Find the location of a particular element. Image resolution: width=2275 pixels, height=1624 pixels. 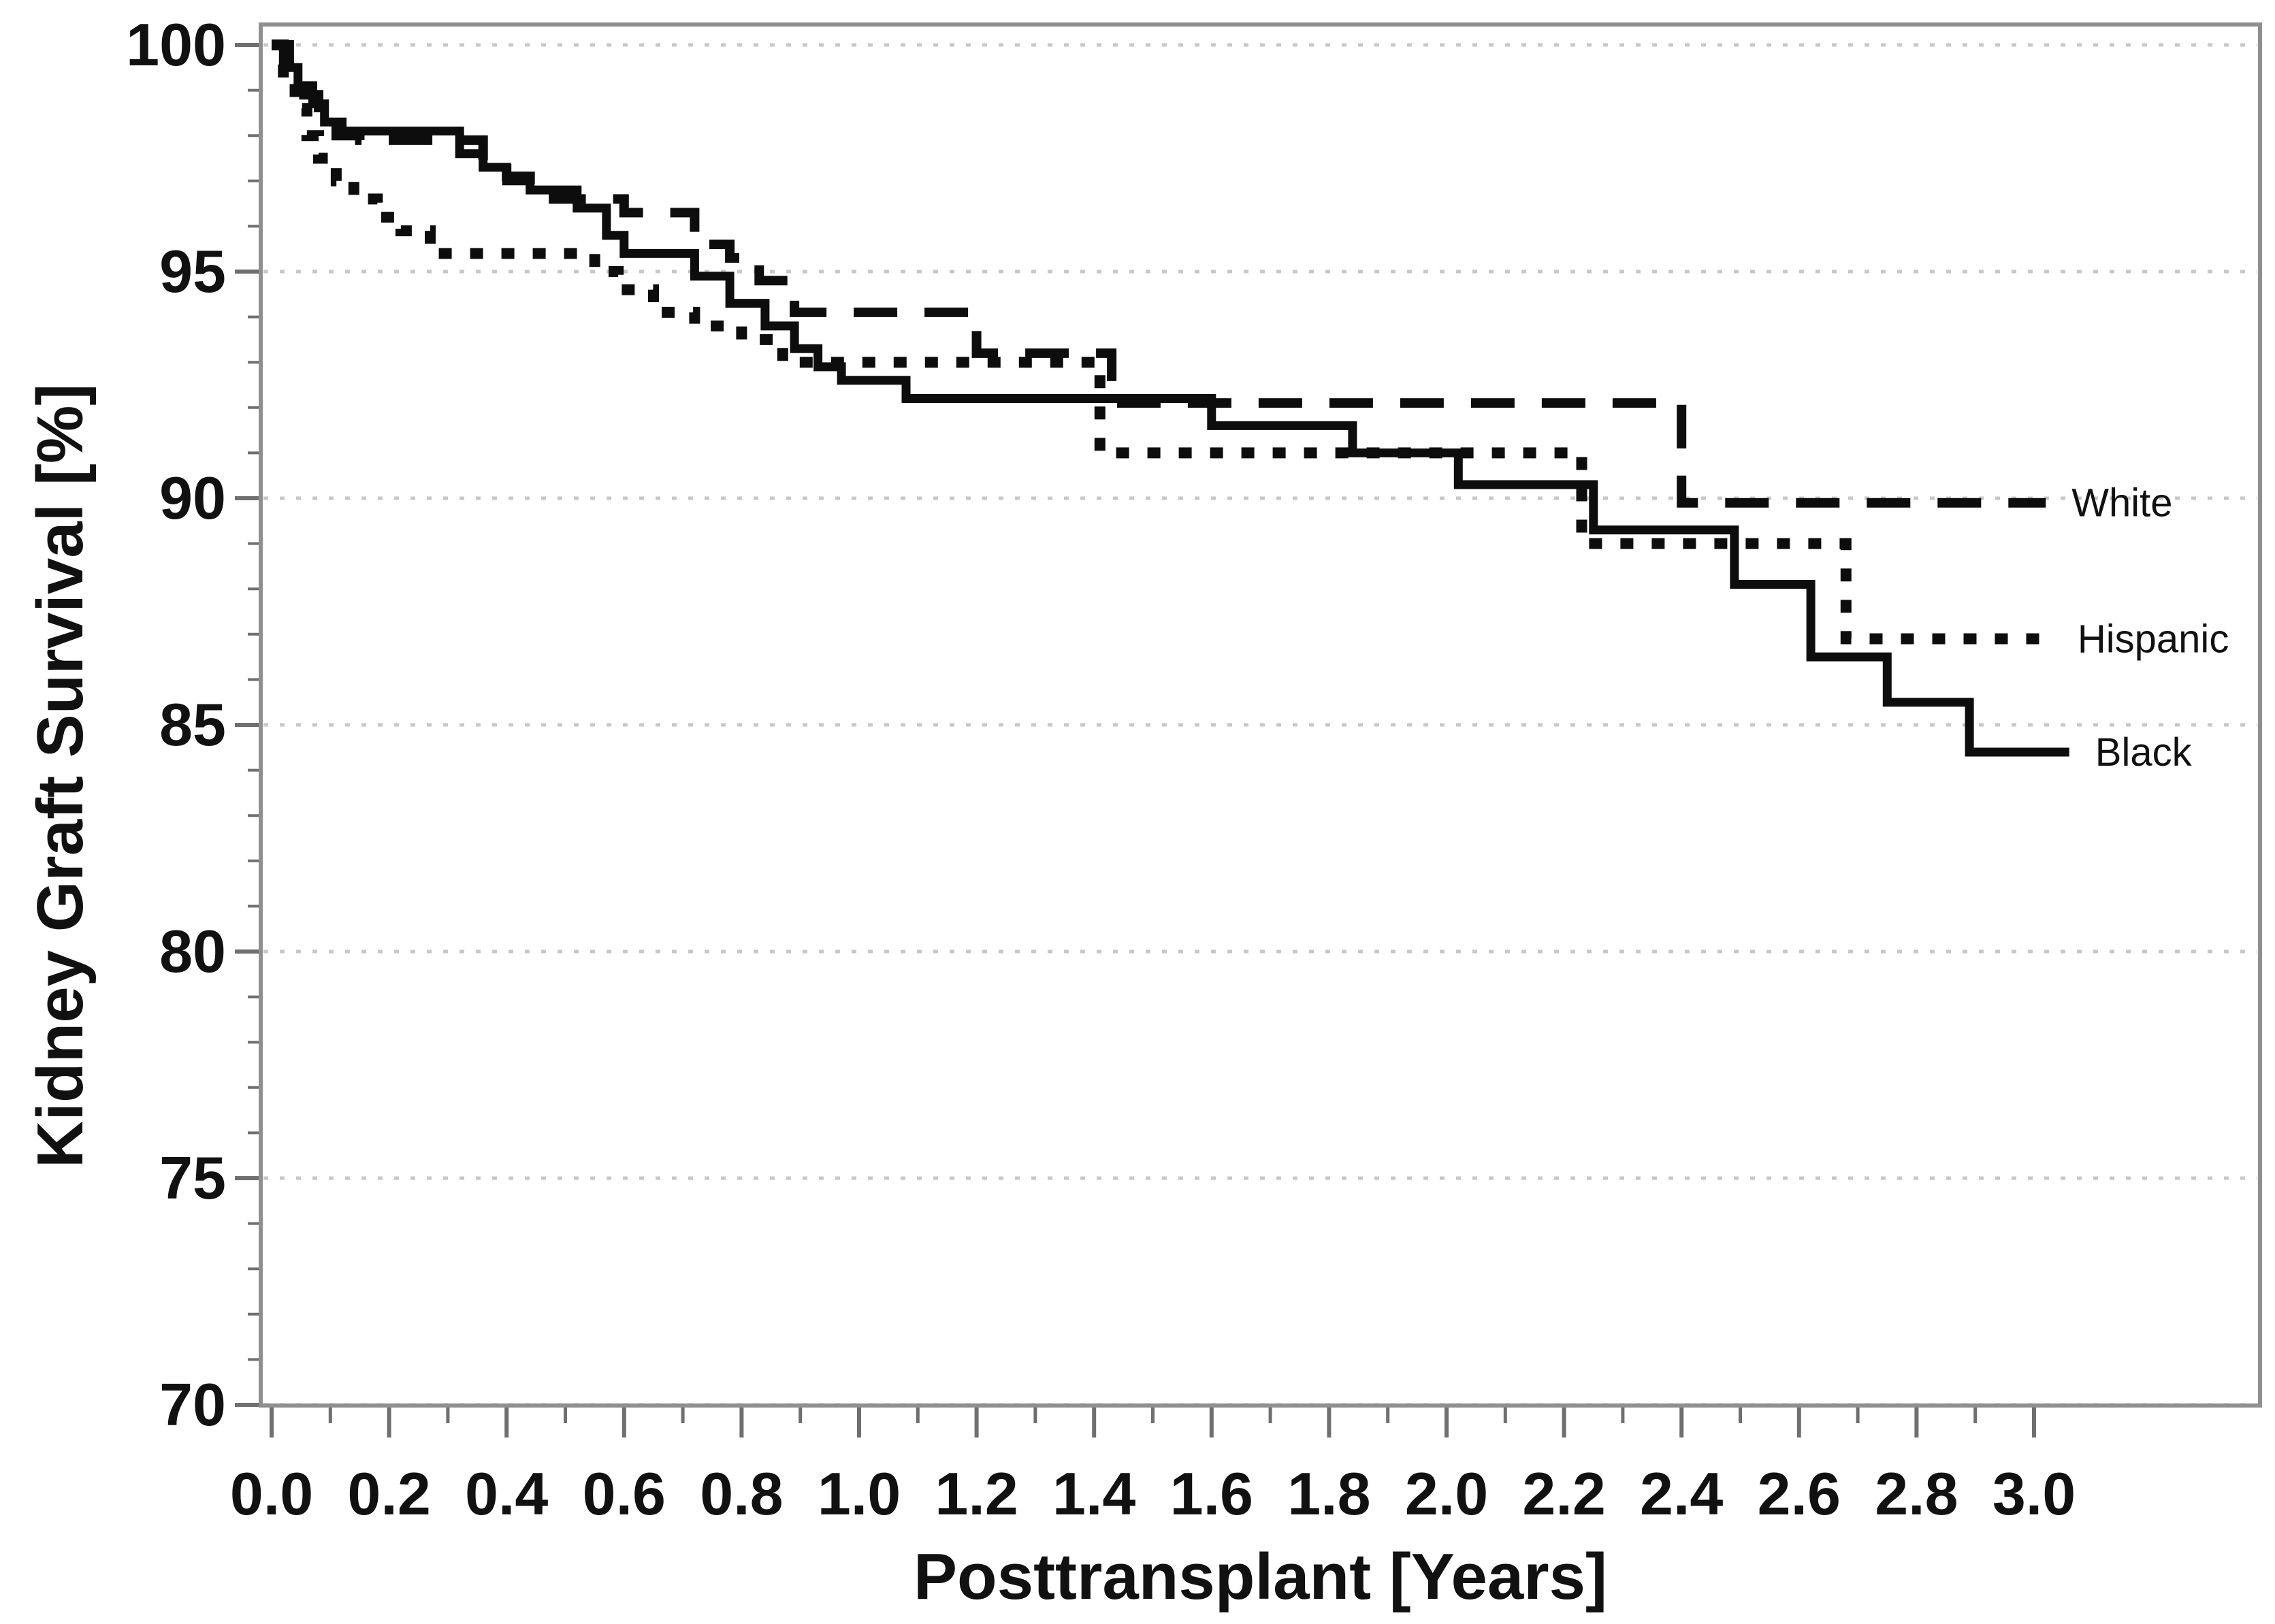

x-tick-label: 1.6 is located at coordinates (1211, 1493).